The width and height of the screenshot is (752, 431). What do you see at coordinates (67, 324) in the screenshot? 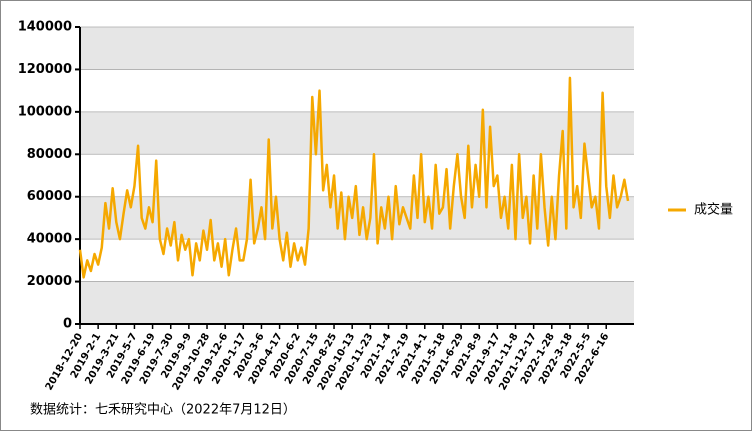
I see `y-tick-label: 0` at bounding box center [67, 324].